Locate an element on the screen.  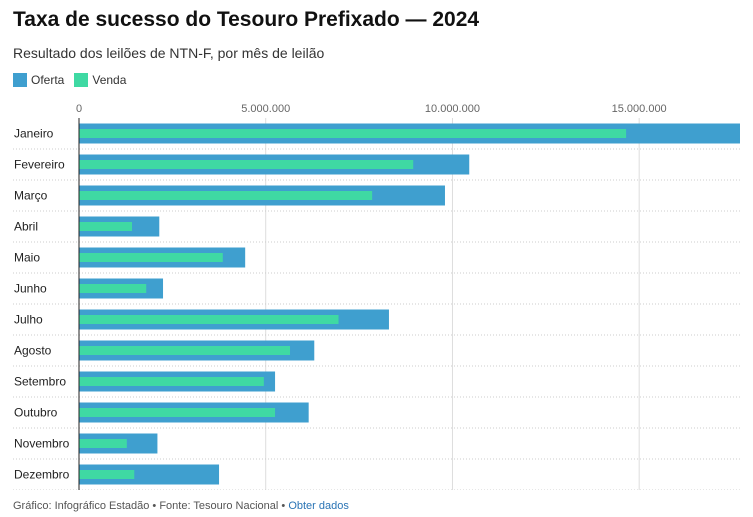
category-label: Outubro is located at coordinates (36, 413).